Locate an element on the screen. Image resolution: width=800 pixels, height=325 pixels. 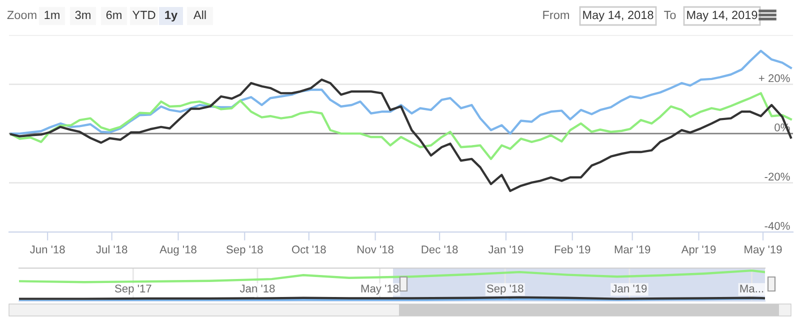
x-tick-label: Nov '18 is located at coordinates (376, 250).